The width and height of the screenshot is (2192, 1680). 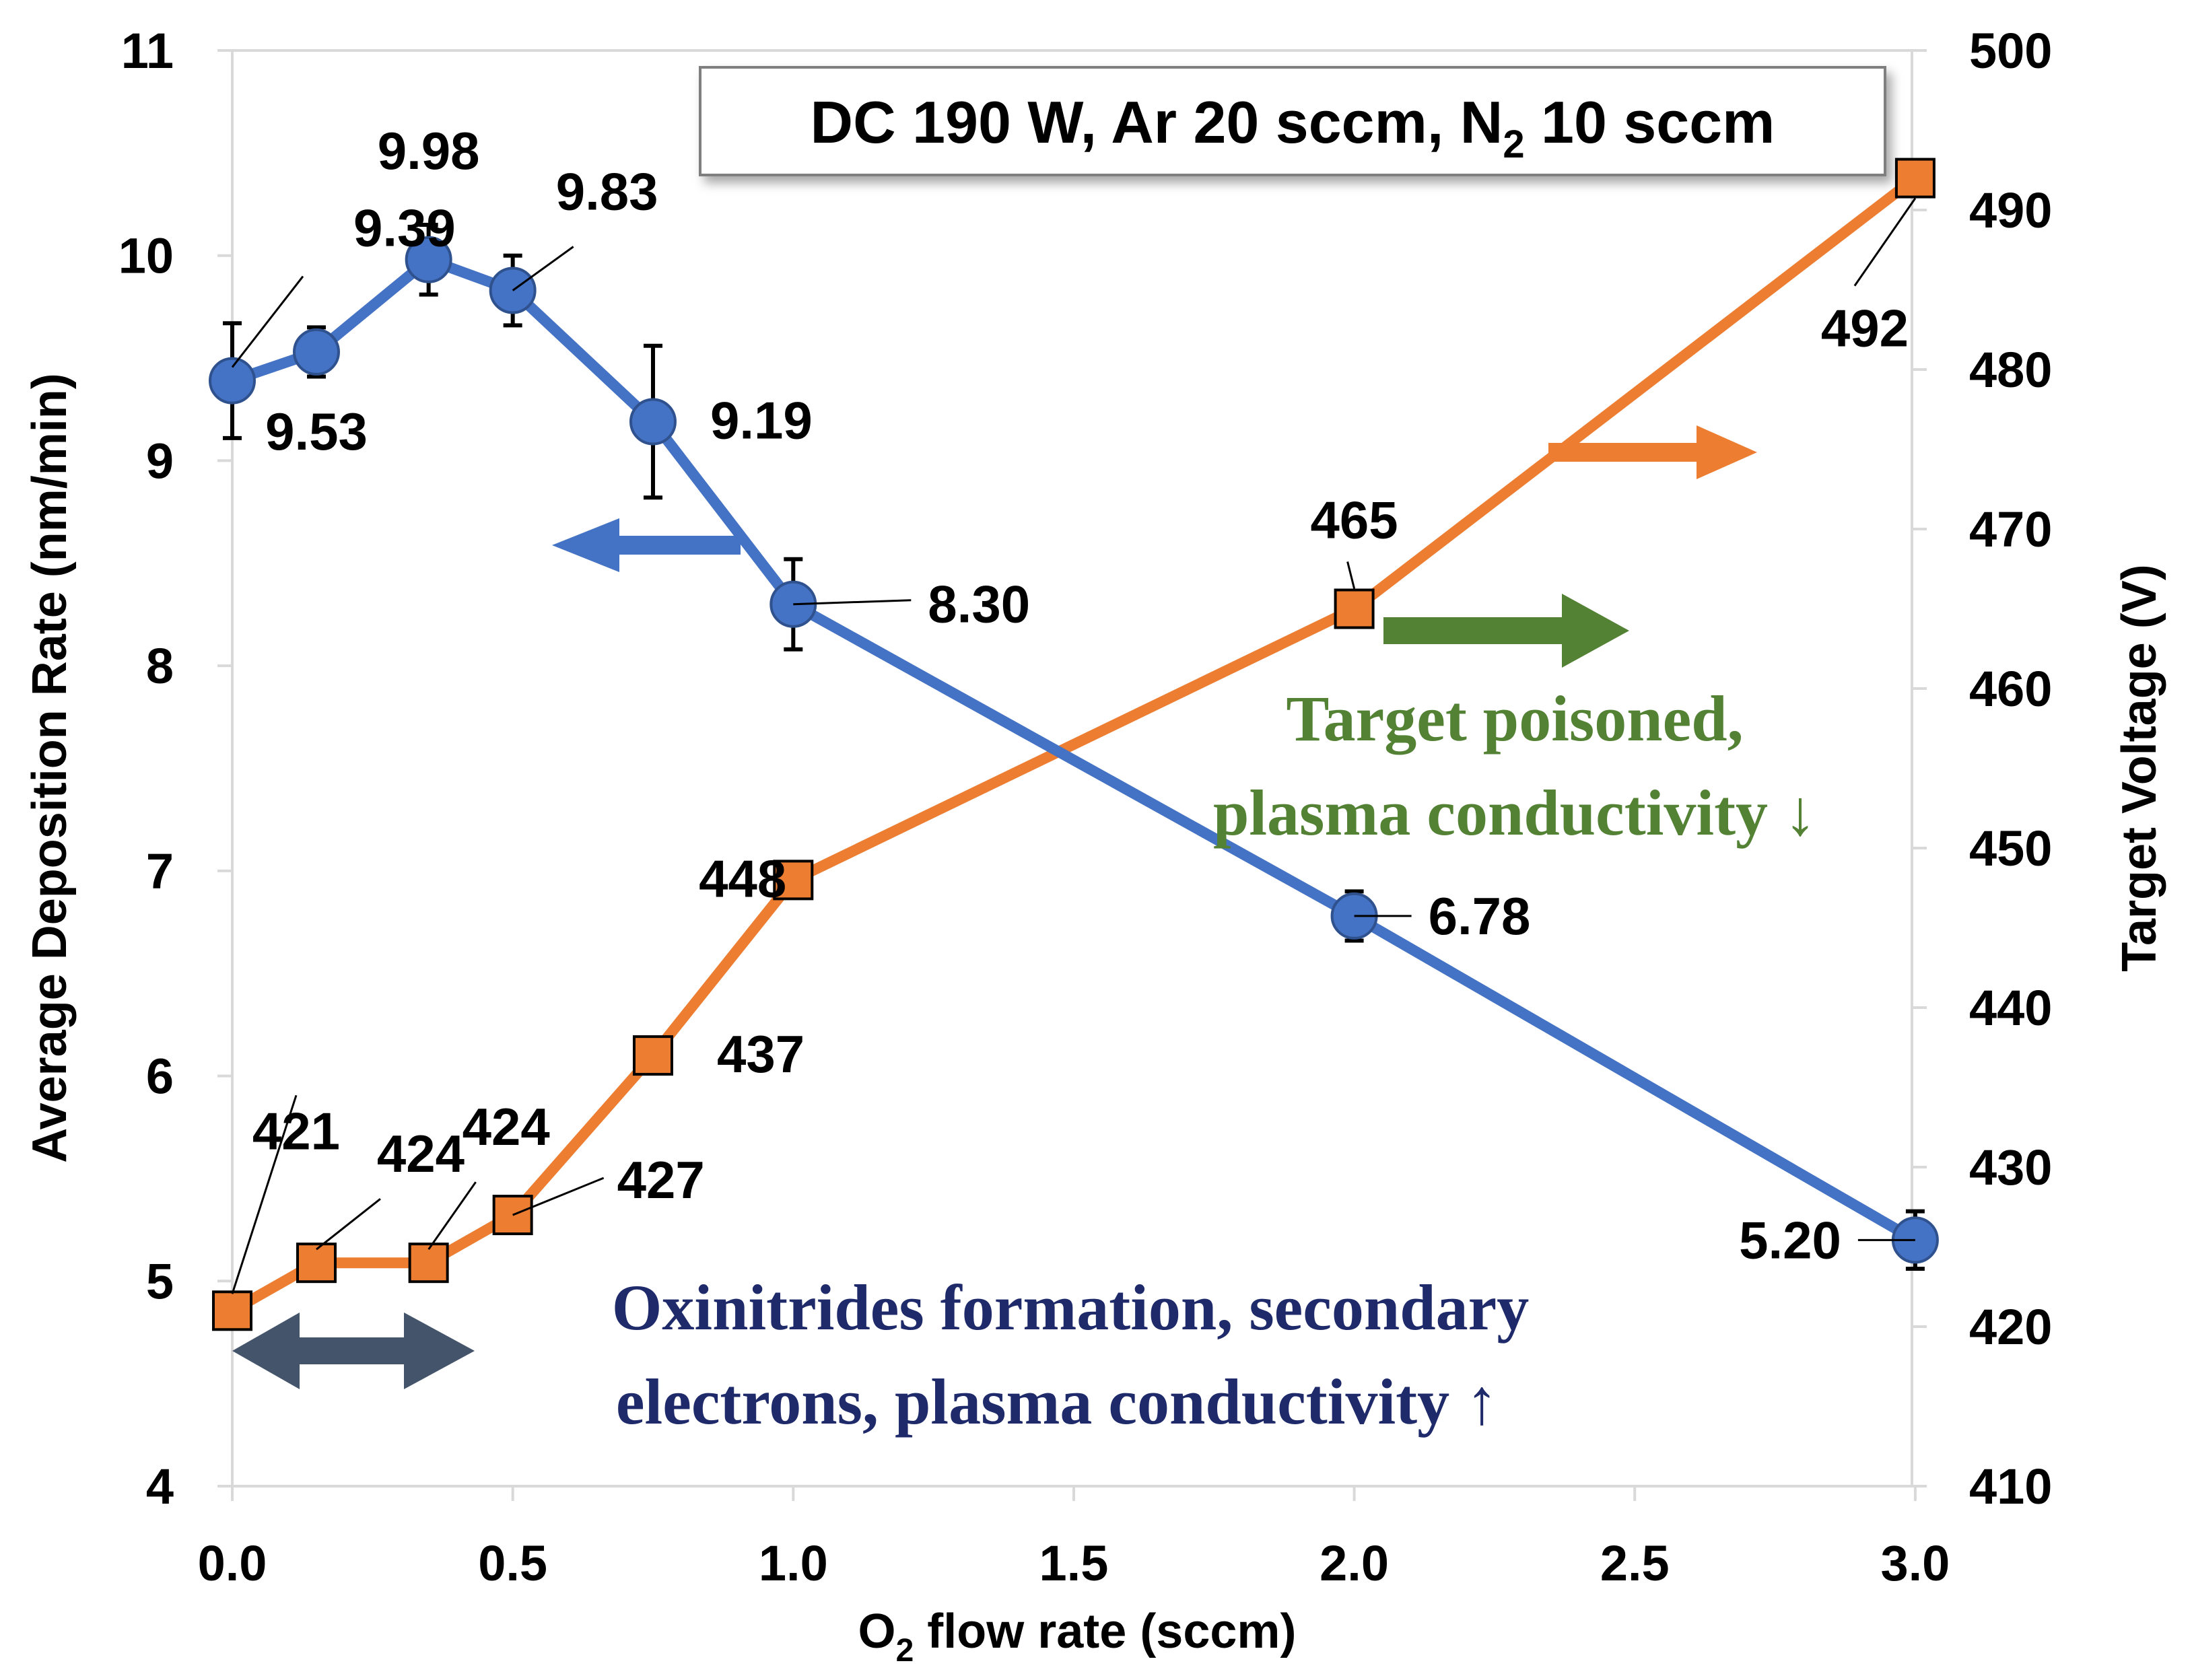 What do you see at coordinates (1071, 1307) in the screenshot?
I see `annotation-oxinitride-line1: Oxinitrides formation, secondary` at bounding box center [1071, 1307].